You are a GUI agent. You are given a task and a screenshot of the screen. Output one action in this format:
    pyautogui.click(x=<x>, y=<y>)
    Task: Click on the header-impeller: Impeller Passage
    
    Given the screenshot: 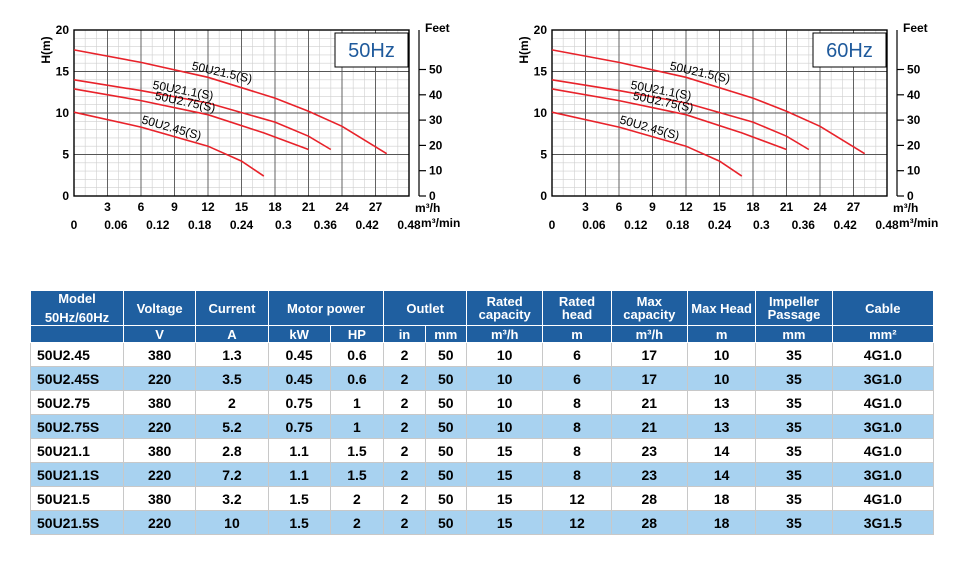 What is the action you would take?
    pyautogui.click(x=794, y=308)
    